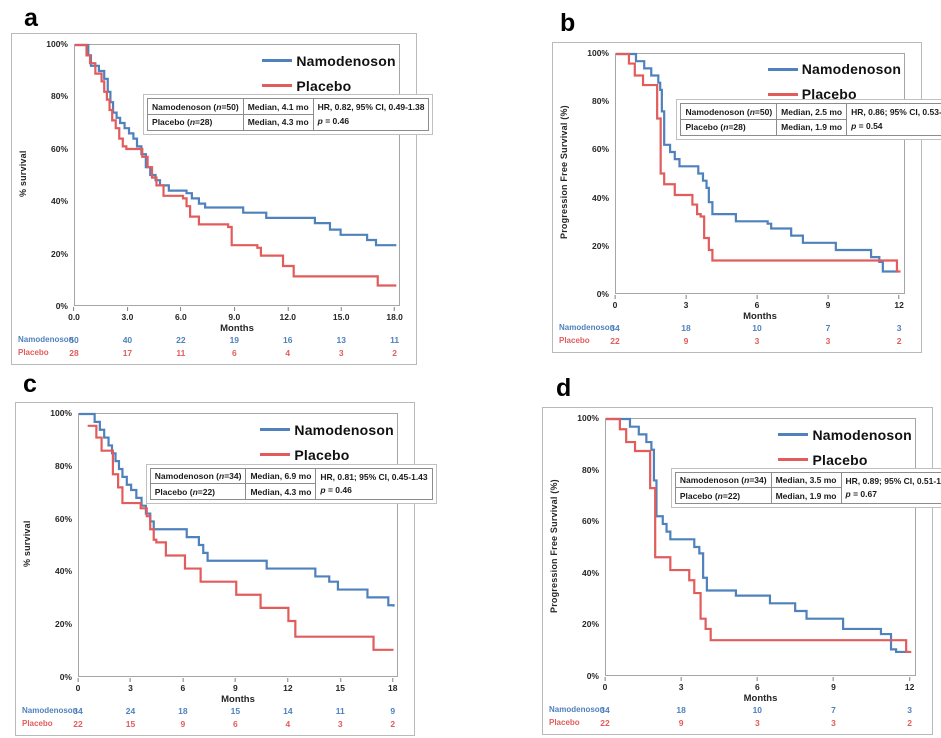 Image resolution: width=941 pixels, height=738 pixels. I want to click on risk-count: 13, so click(341, 340).